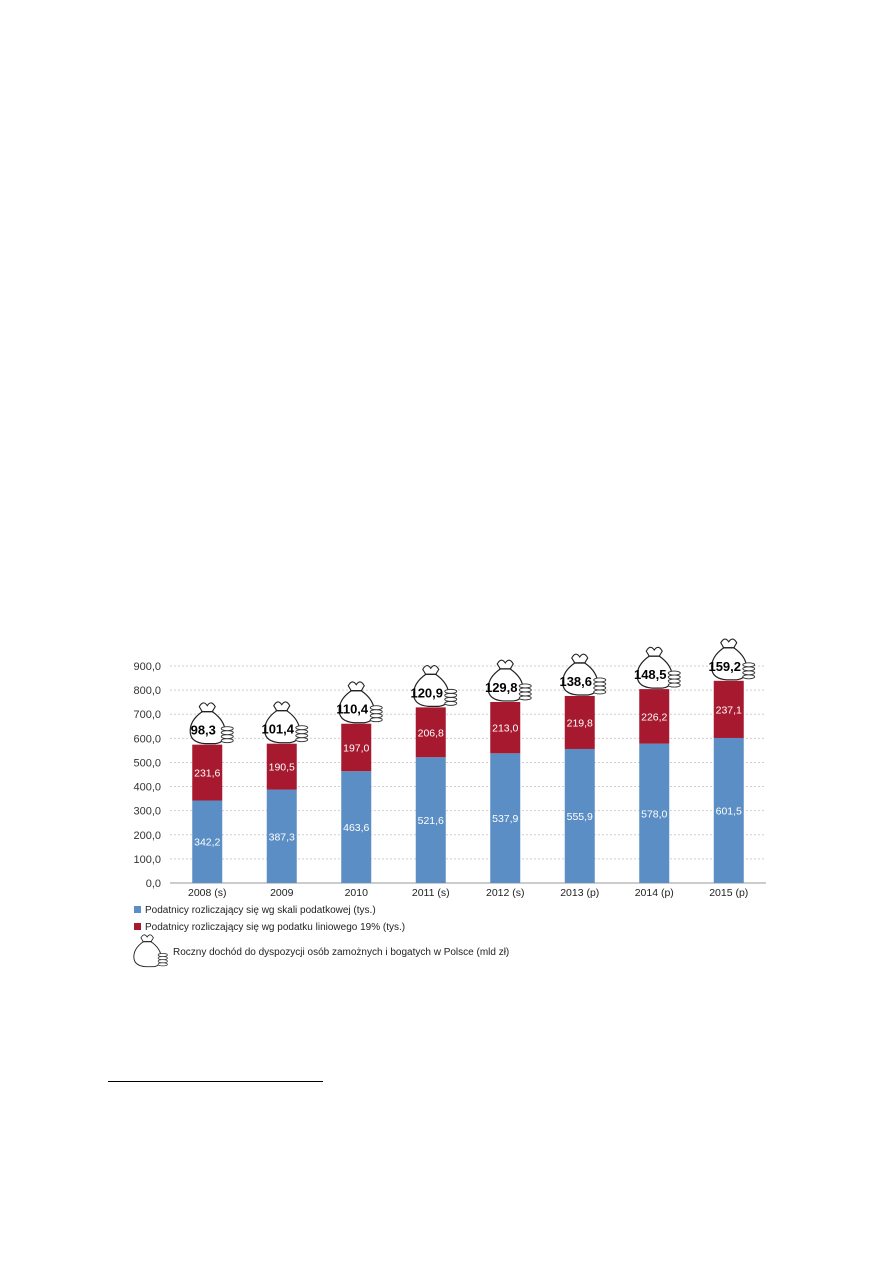  Describe the element at coordinates (472, 691) in the screenshot. I see `money-bags: 98,3 101,4 110,4 120,9 129,8 138,6 148,5 159,2` at that location.